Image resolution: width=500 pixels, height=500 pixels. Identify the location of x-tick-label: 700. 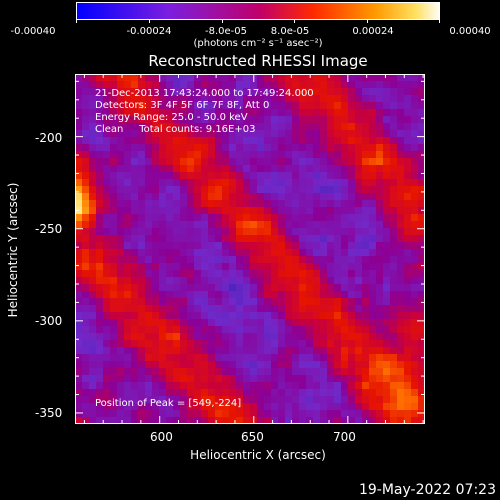
(344, 437).